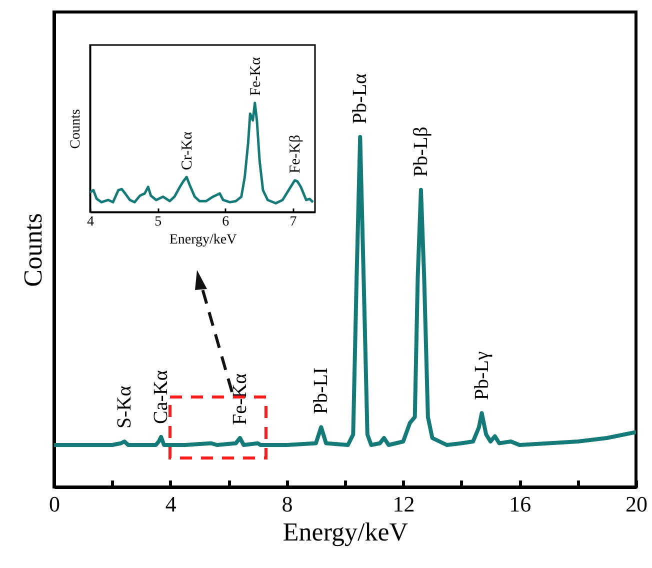 Image resolution: width=652 pixels, height=568 pixels. I want to click on annotation: Pb-Lα, so click(360, 98).